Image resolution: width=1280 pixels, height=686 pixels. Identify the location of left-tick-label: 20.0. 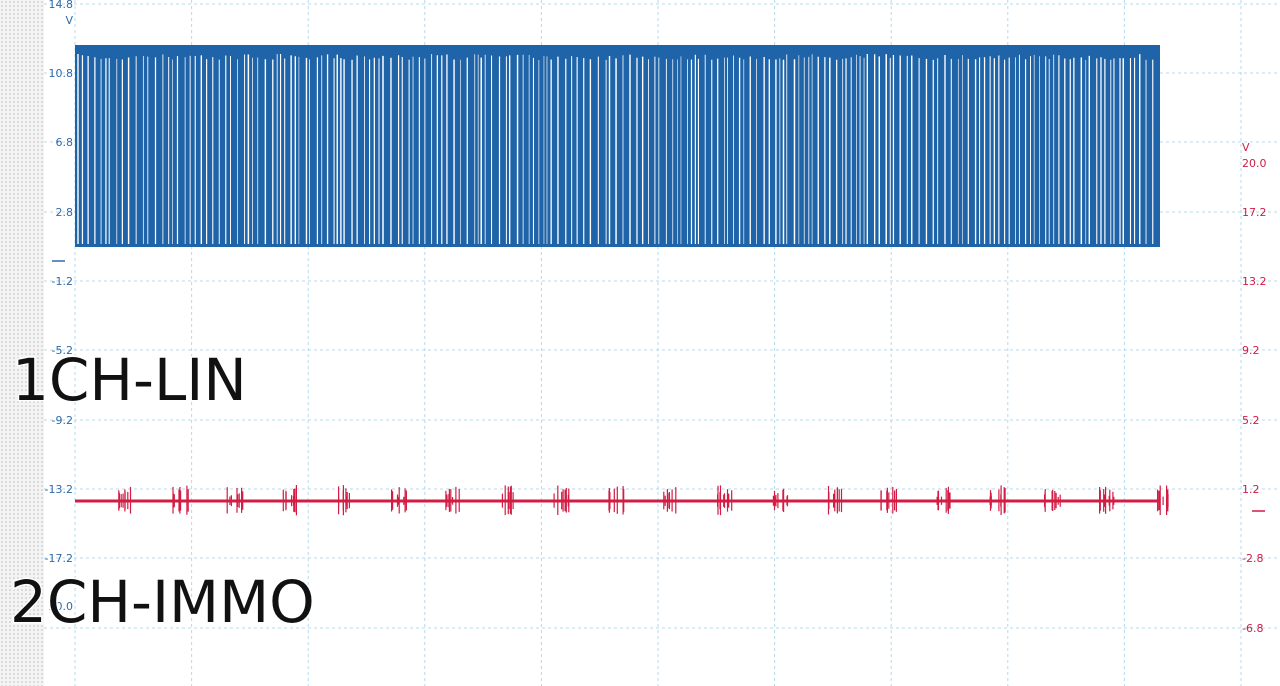
(61, 606).